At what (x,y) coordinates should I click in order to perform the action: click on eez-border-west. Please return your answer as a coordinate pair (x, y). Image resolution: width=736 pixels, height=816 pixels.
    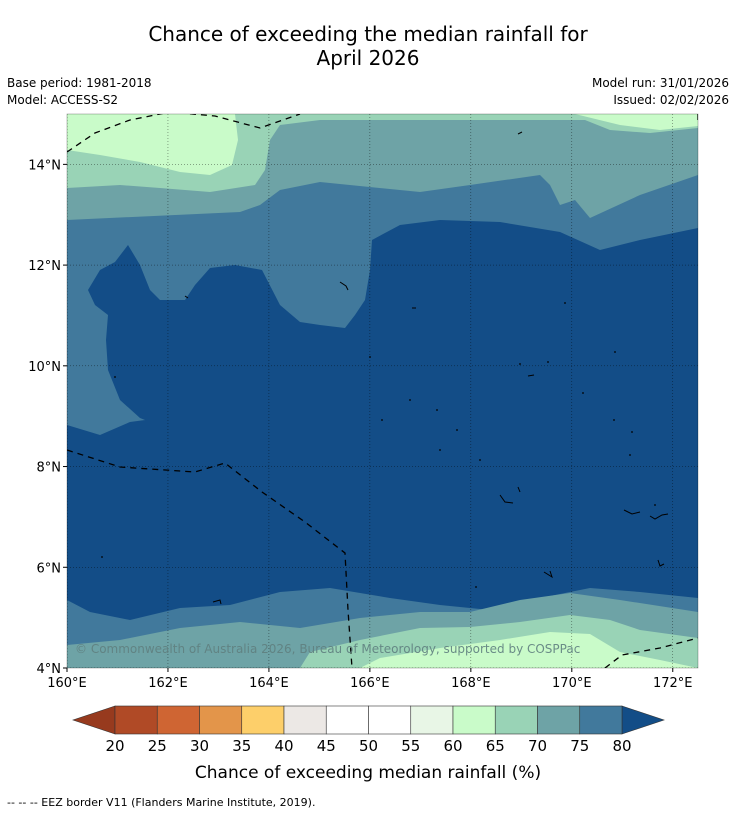
    Looking at the image, I should click on (210, 558).